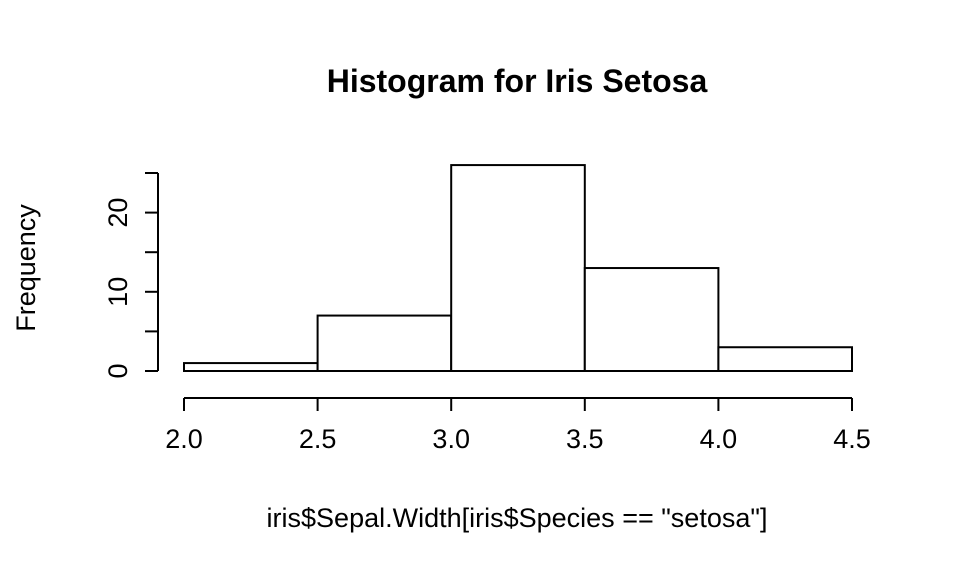 Image resolution: width=960 pixels, height=576 pixels. Describe the element at coordinates (118, 370) in the screenshot. I see `y-tick-label: 0` at that location.